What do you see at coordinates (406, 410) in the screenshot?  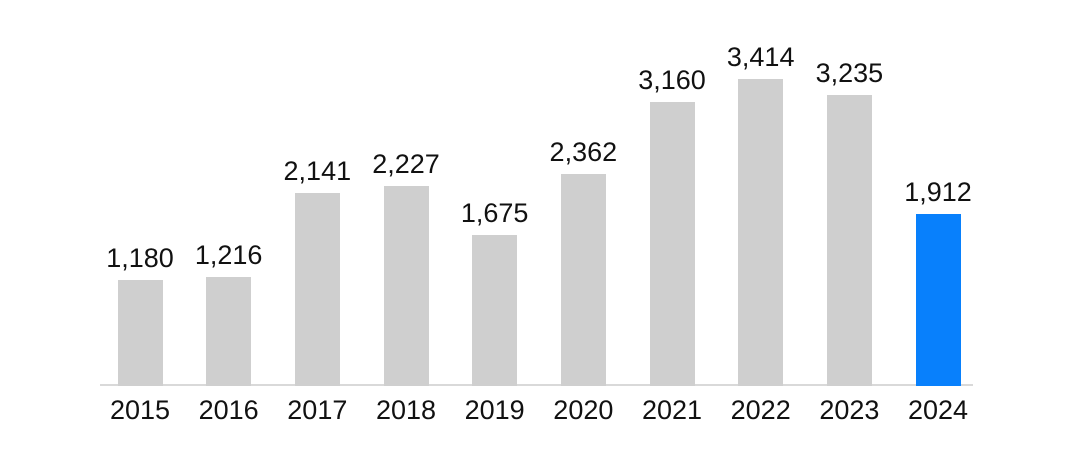 I see `x-axis-tick-label: 2018` at bounding box center [406, 410].